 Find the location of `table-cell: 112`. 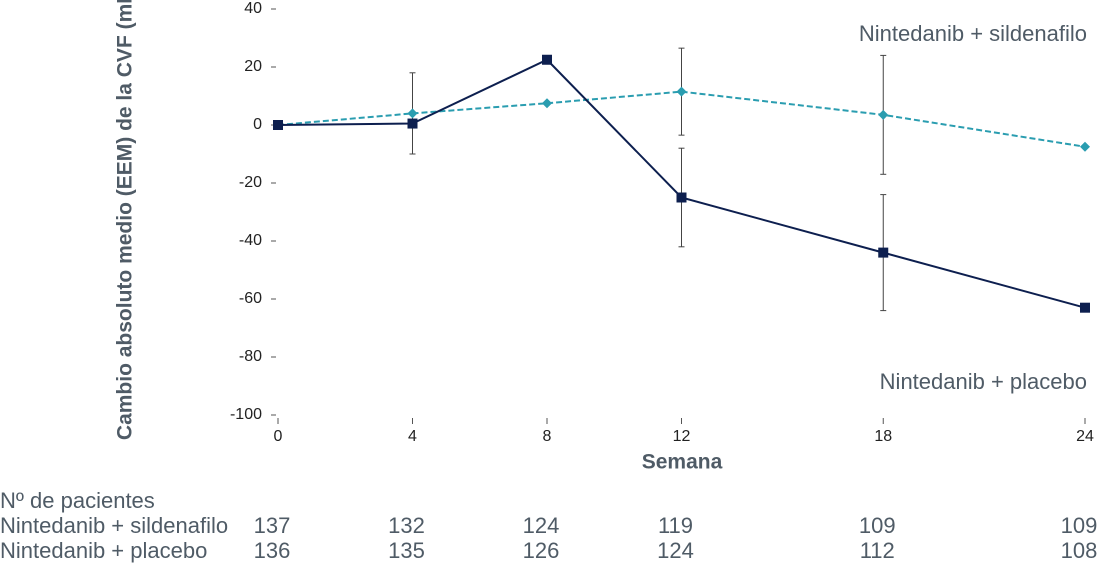

table-cell: 112 is located at coordinates (877, 550).